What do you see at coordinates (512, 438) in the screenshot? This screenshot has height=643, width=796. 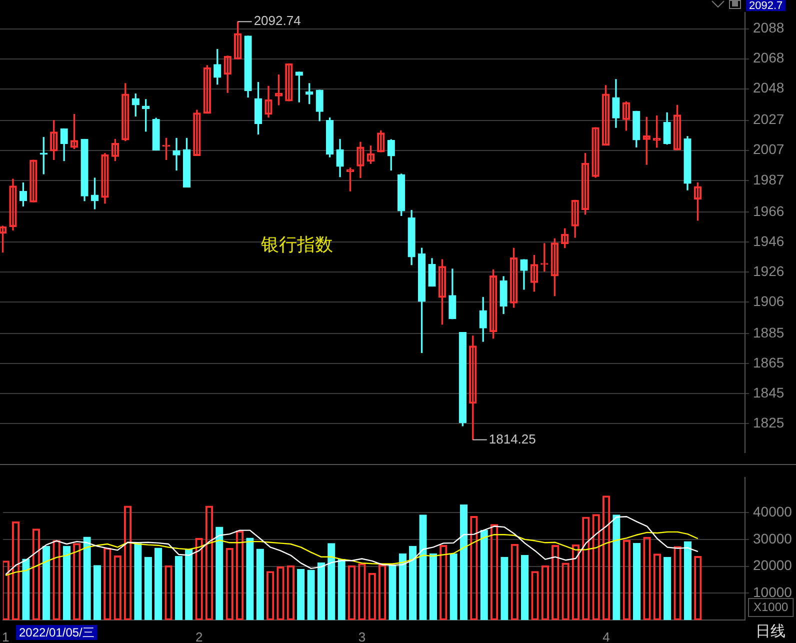 I see `annotation: 1814.25` at bounding box center [512, 438].